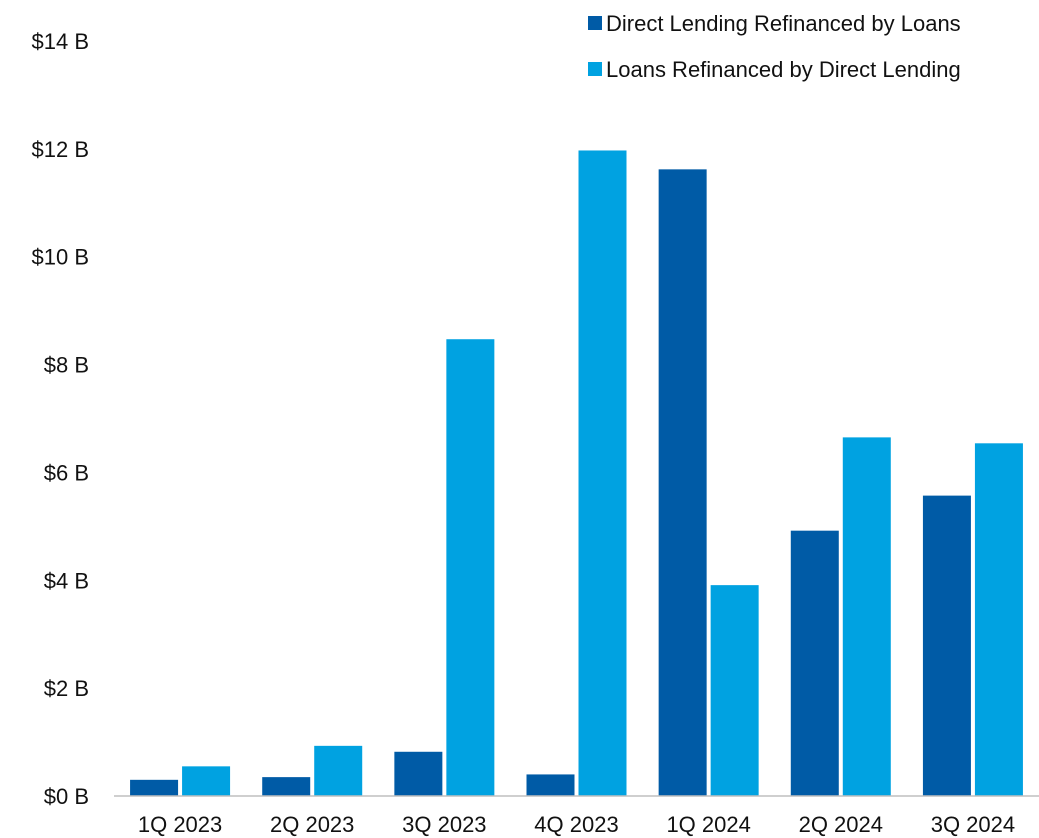 The image size is (1039, 838). Describe the element at coordinates (312, 824) in the screenshot. I see `x-tick-label: 2Q 2023` at that location.